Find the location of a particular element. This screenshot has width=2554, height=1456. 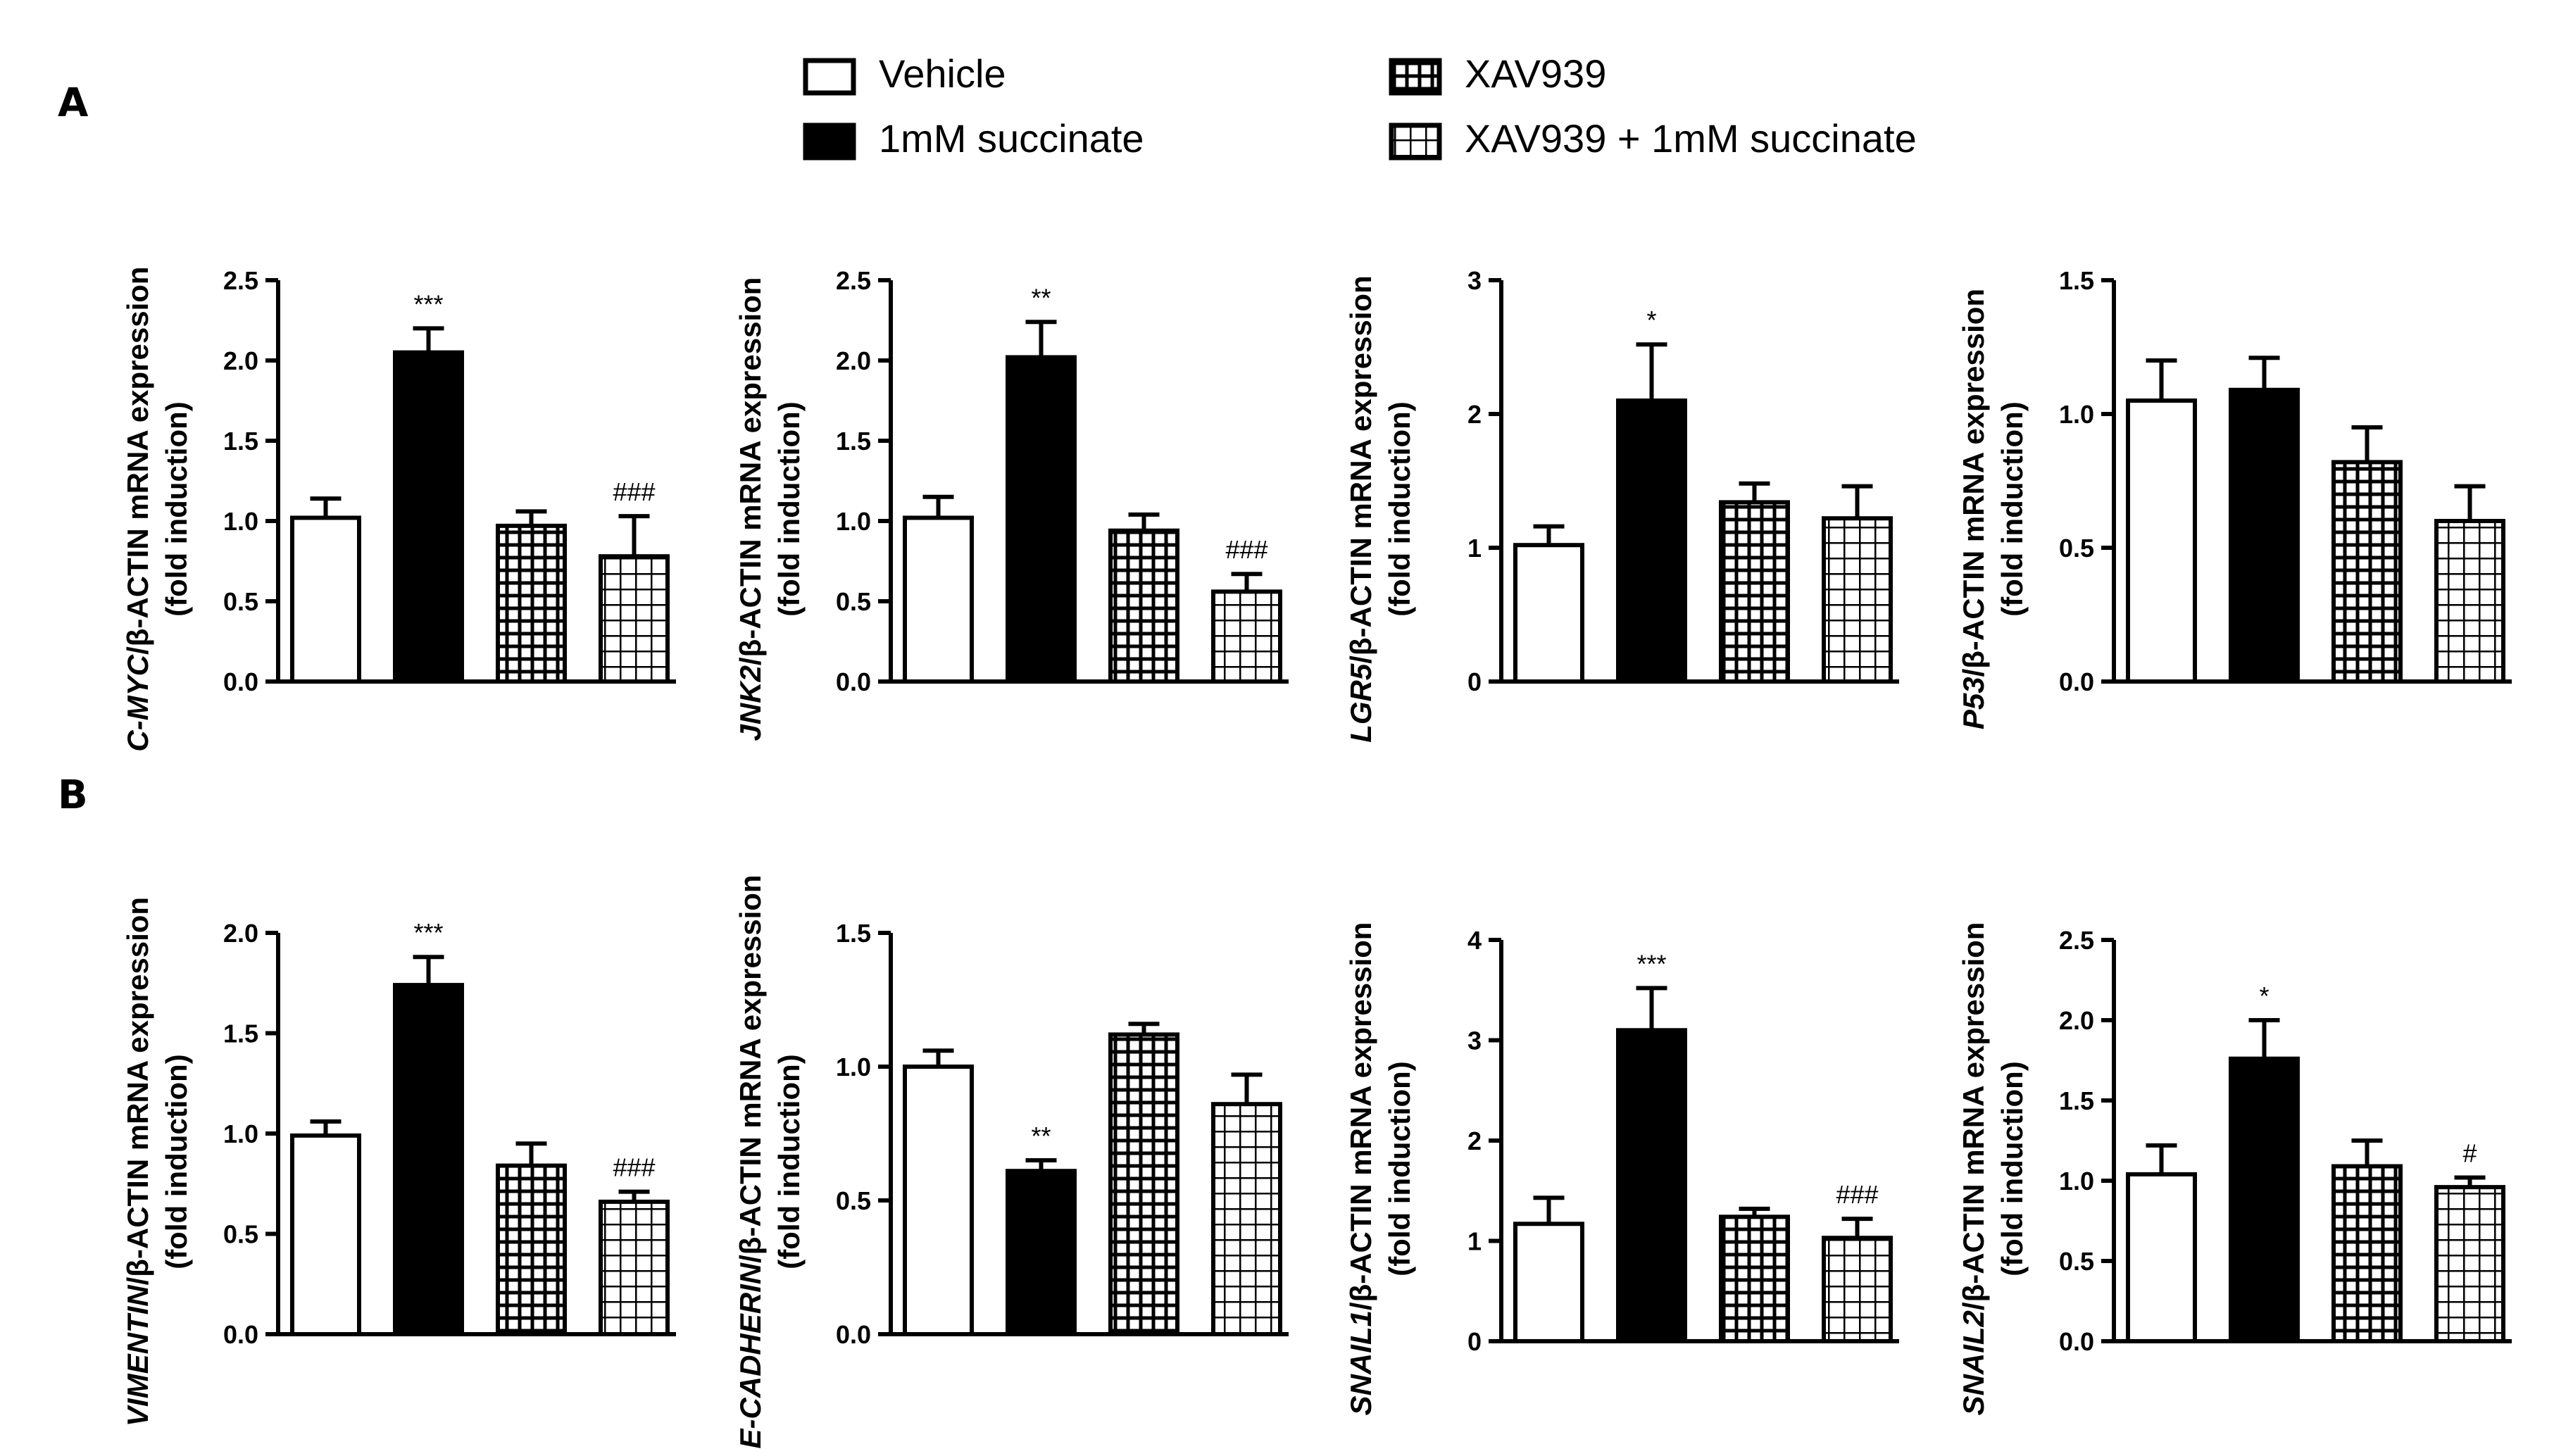

legend-label-vehicle: Vehicle is located at coordinates (942, 73).